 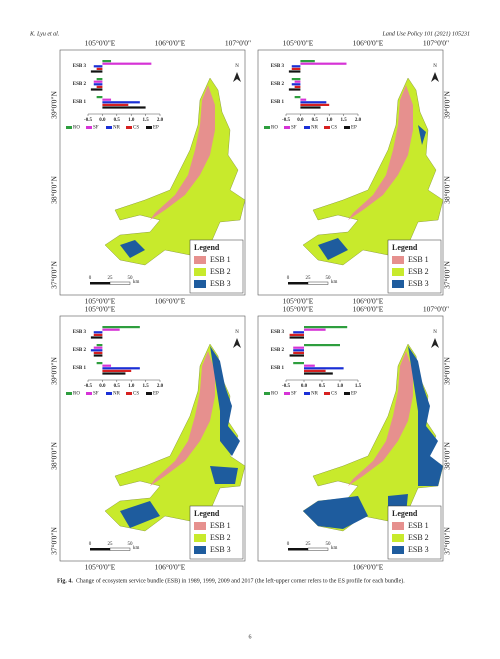 What do you see at coordinates (298, 309) in the screenshot?
I see `top-longitude: 105°0'0"E` at bounding box center [298, 309].